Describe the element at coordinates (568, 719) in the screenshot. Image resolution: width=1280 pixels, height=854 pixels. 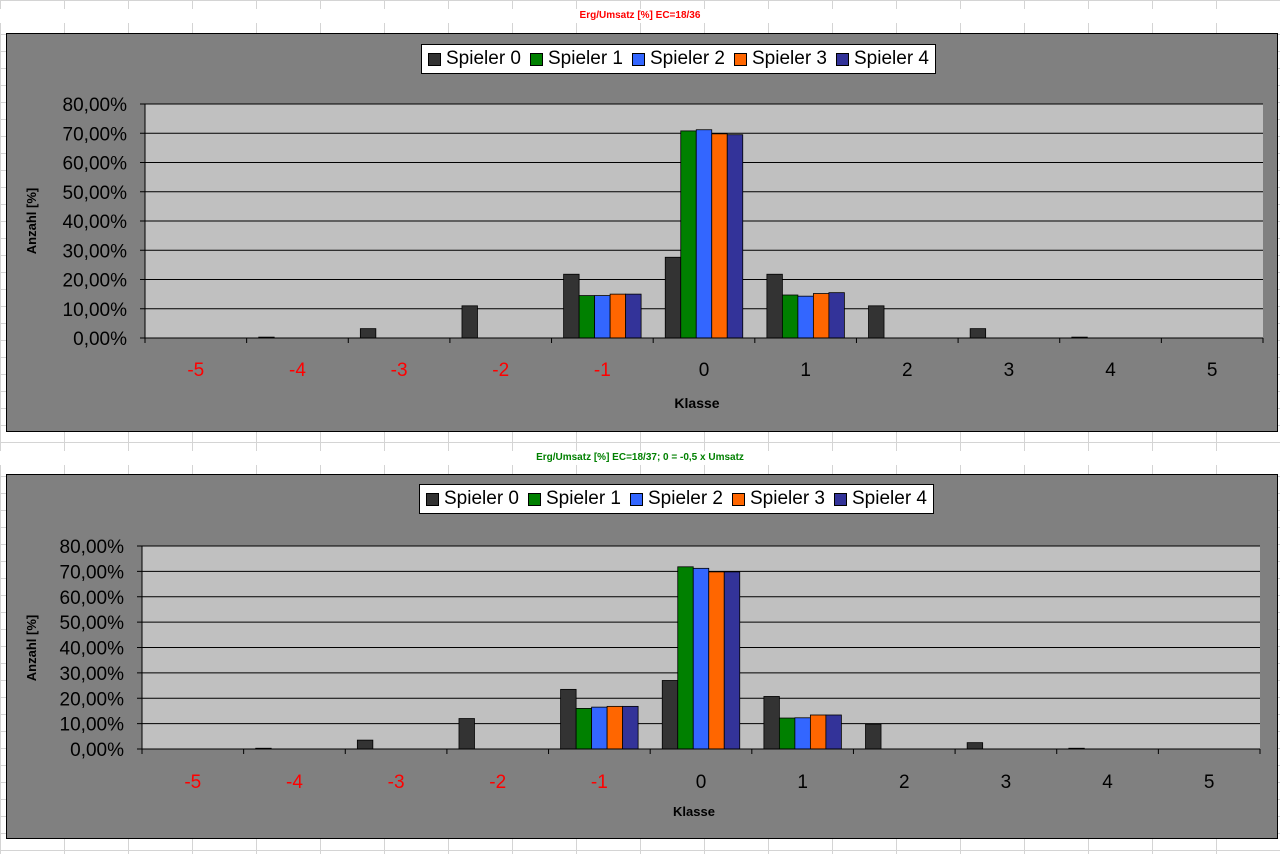
I see `bar-spieler-0-class--1` at that location.